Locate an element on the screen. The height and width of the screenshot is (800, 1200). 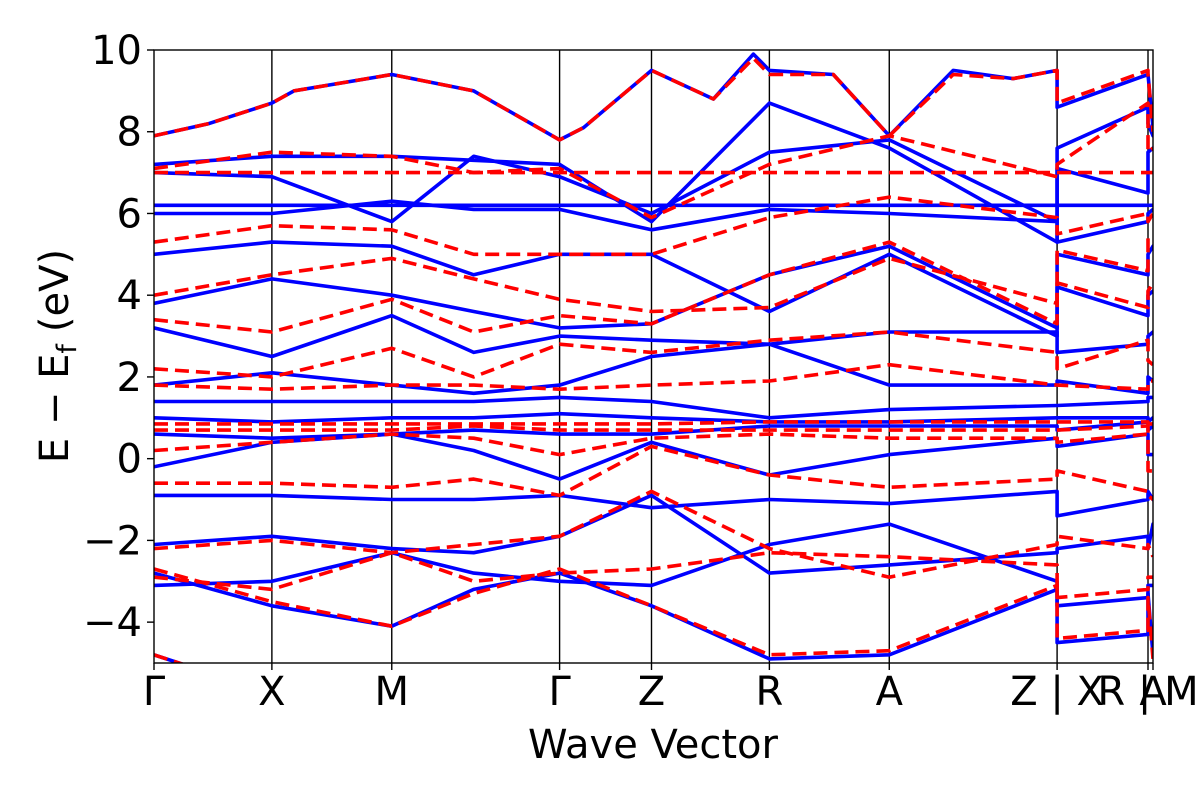
y-tick-label: −2 is located at coordinates (112, 541).